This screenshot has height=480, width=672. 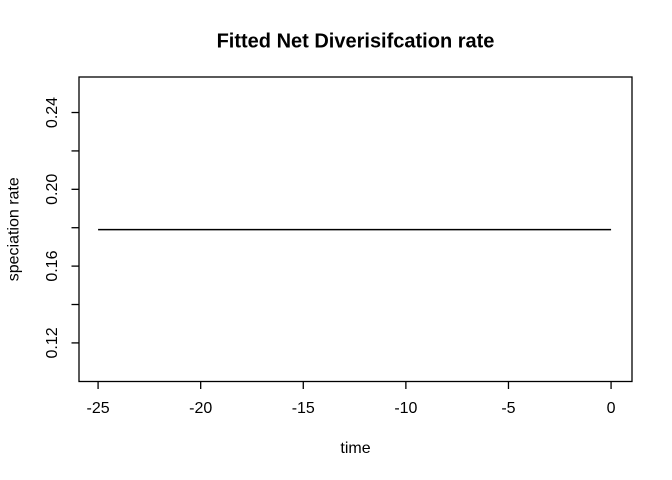 What do you see at coordinates (611, 408) in the screenshot?
I see `x-tick-label: 0` at bounding box center [611, 408].